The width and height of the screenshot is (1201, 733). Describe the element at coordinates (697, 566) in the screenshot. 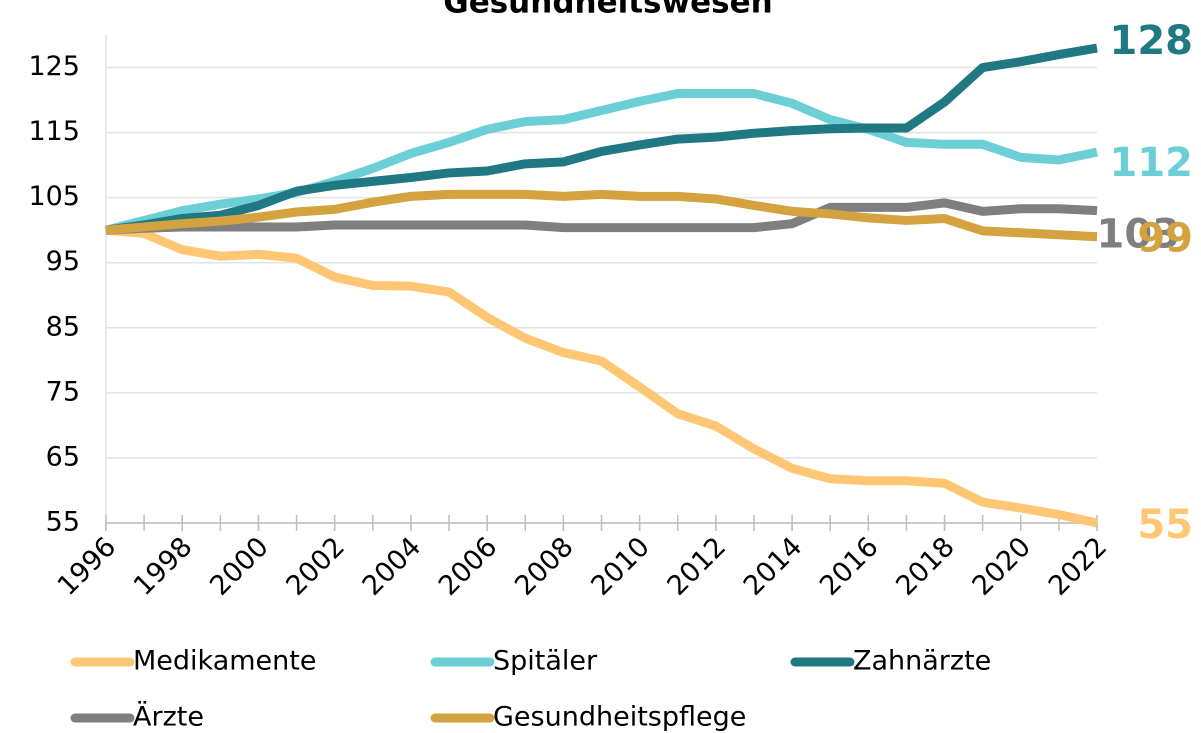

I see `x-tick-label: 2012` at that location.